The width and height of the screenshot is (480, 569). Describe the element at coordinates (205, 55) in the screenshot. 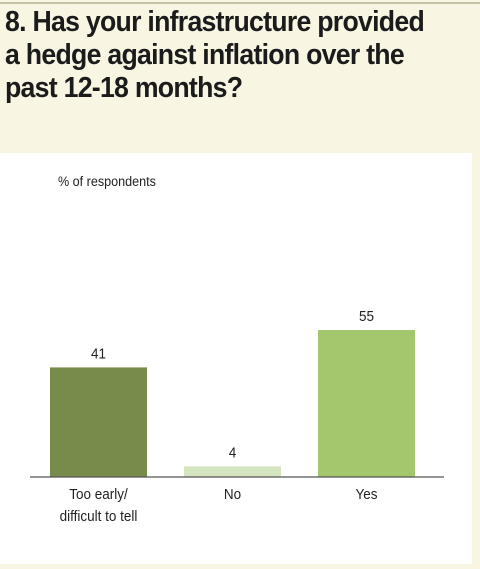

I see `chart-title-line-2: a hedge against inflation over the` at that location.